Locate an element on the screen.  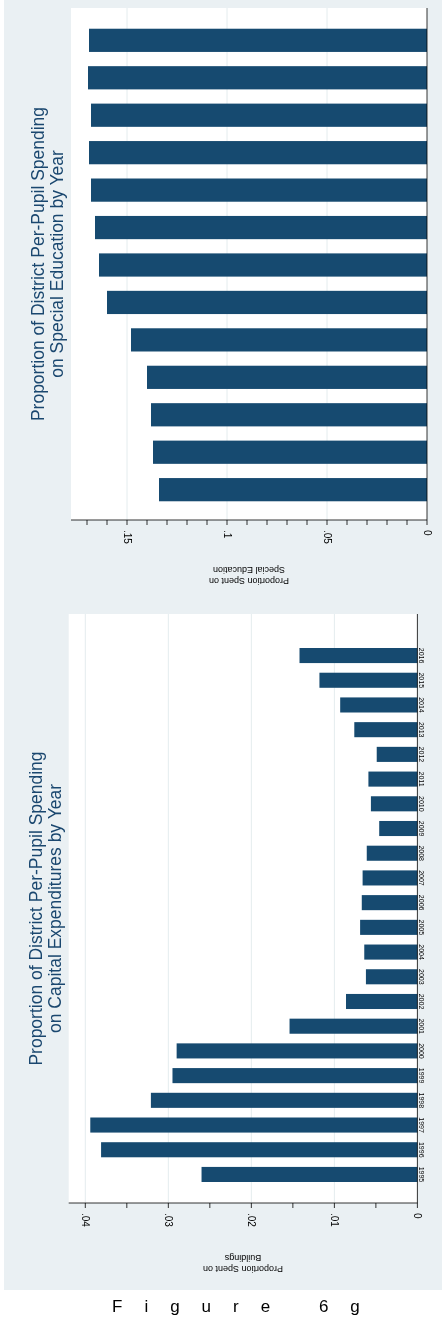
text: Proportion of District Per-Pupil Spending on Capital Expenditures by Year is located at coordinates (45, 908).